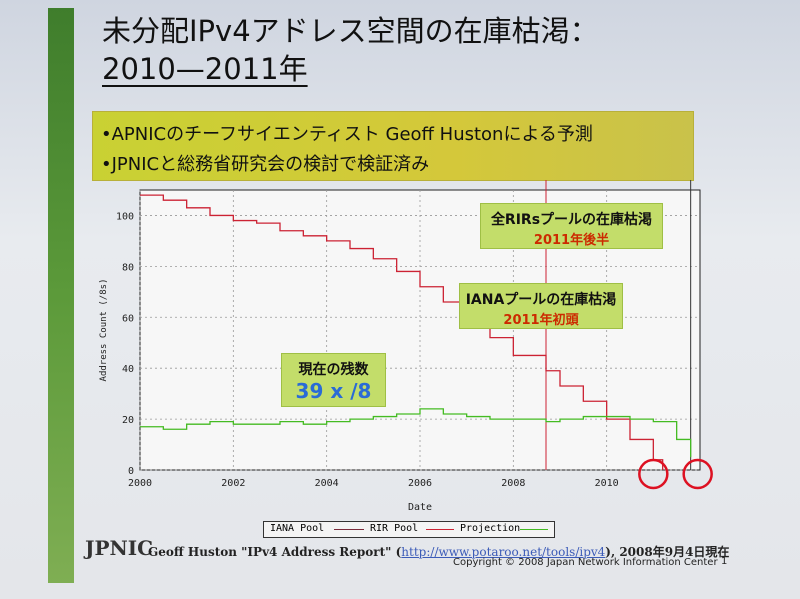  What do you see at coordinates (490, 528) in the screenshot?
I see `legend-projection-label: Projection` at bounding box center [490, 528].